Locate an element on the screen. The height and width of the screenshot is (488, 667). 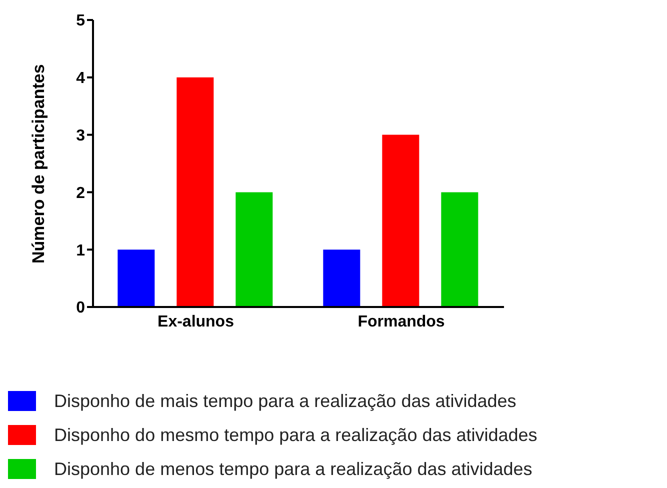
y-tick-label: 5 is located at coordinates (81, 21).